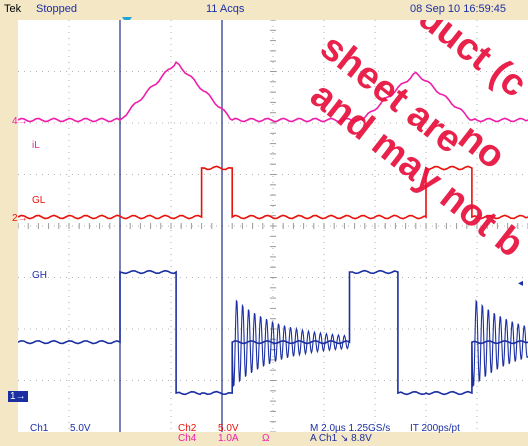 This screenshot has width=528, height=446. Describe the element at coordinates (13, 9) in the screenshot. I see `brand-label: Tek` at that location.